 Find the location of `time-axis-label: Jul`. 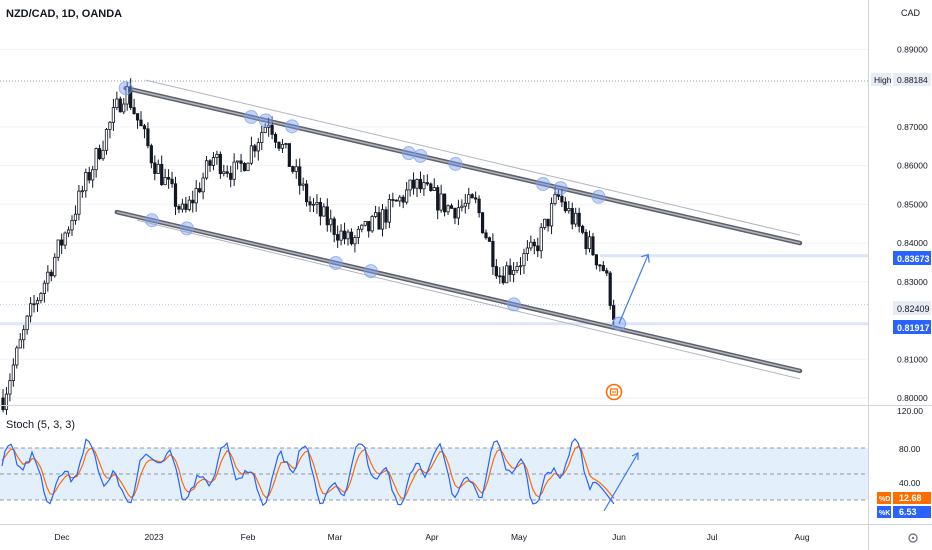

time-axis-label: Jul is located at coordinates (712, 537).